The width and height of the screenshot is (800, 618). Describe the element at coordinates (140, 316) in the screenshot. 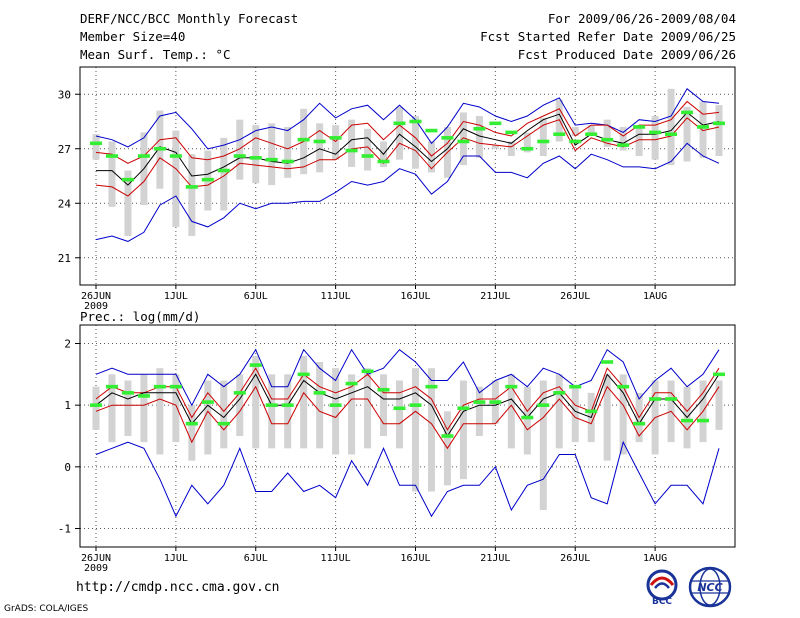

I see `prec-panel-title: Prec.: log(mm/d)` at that location.